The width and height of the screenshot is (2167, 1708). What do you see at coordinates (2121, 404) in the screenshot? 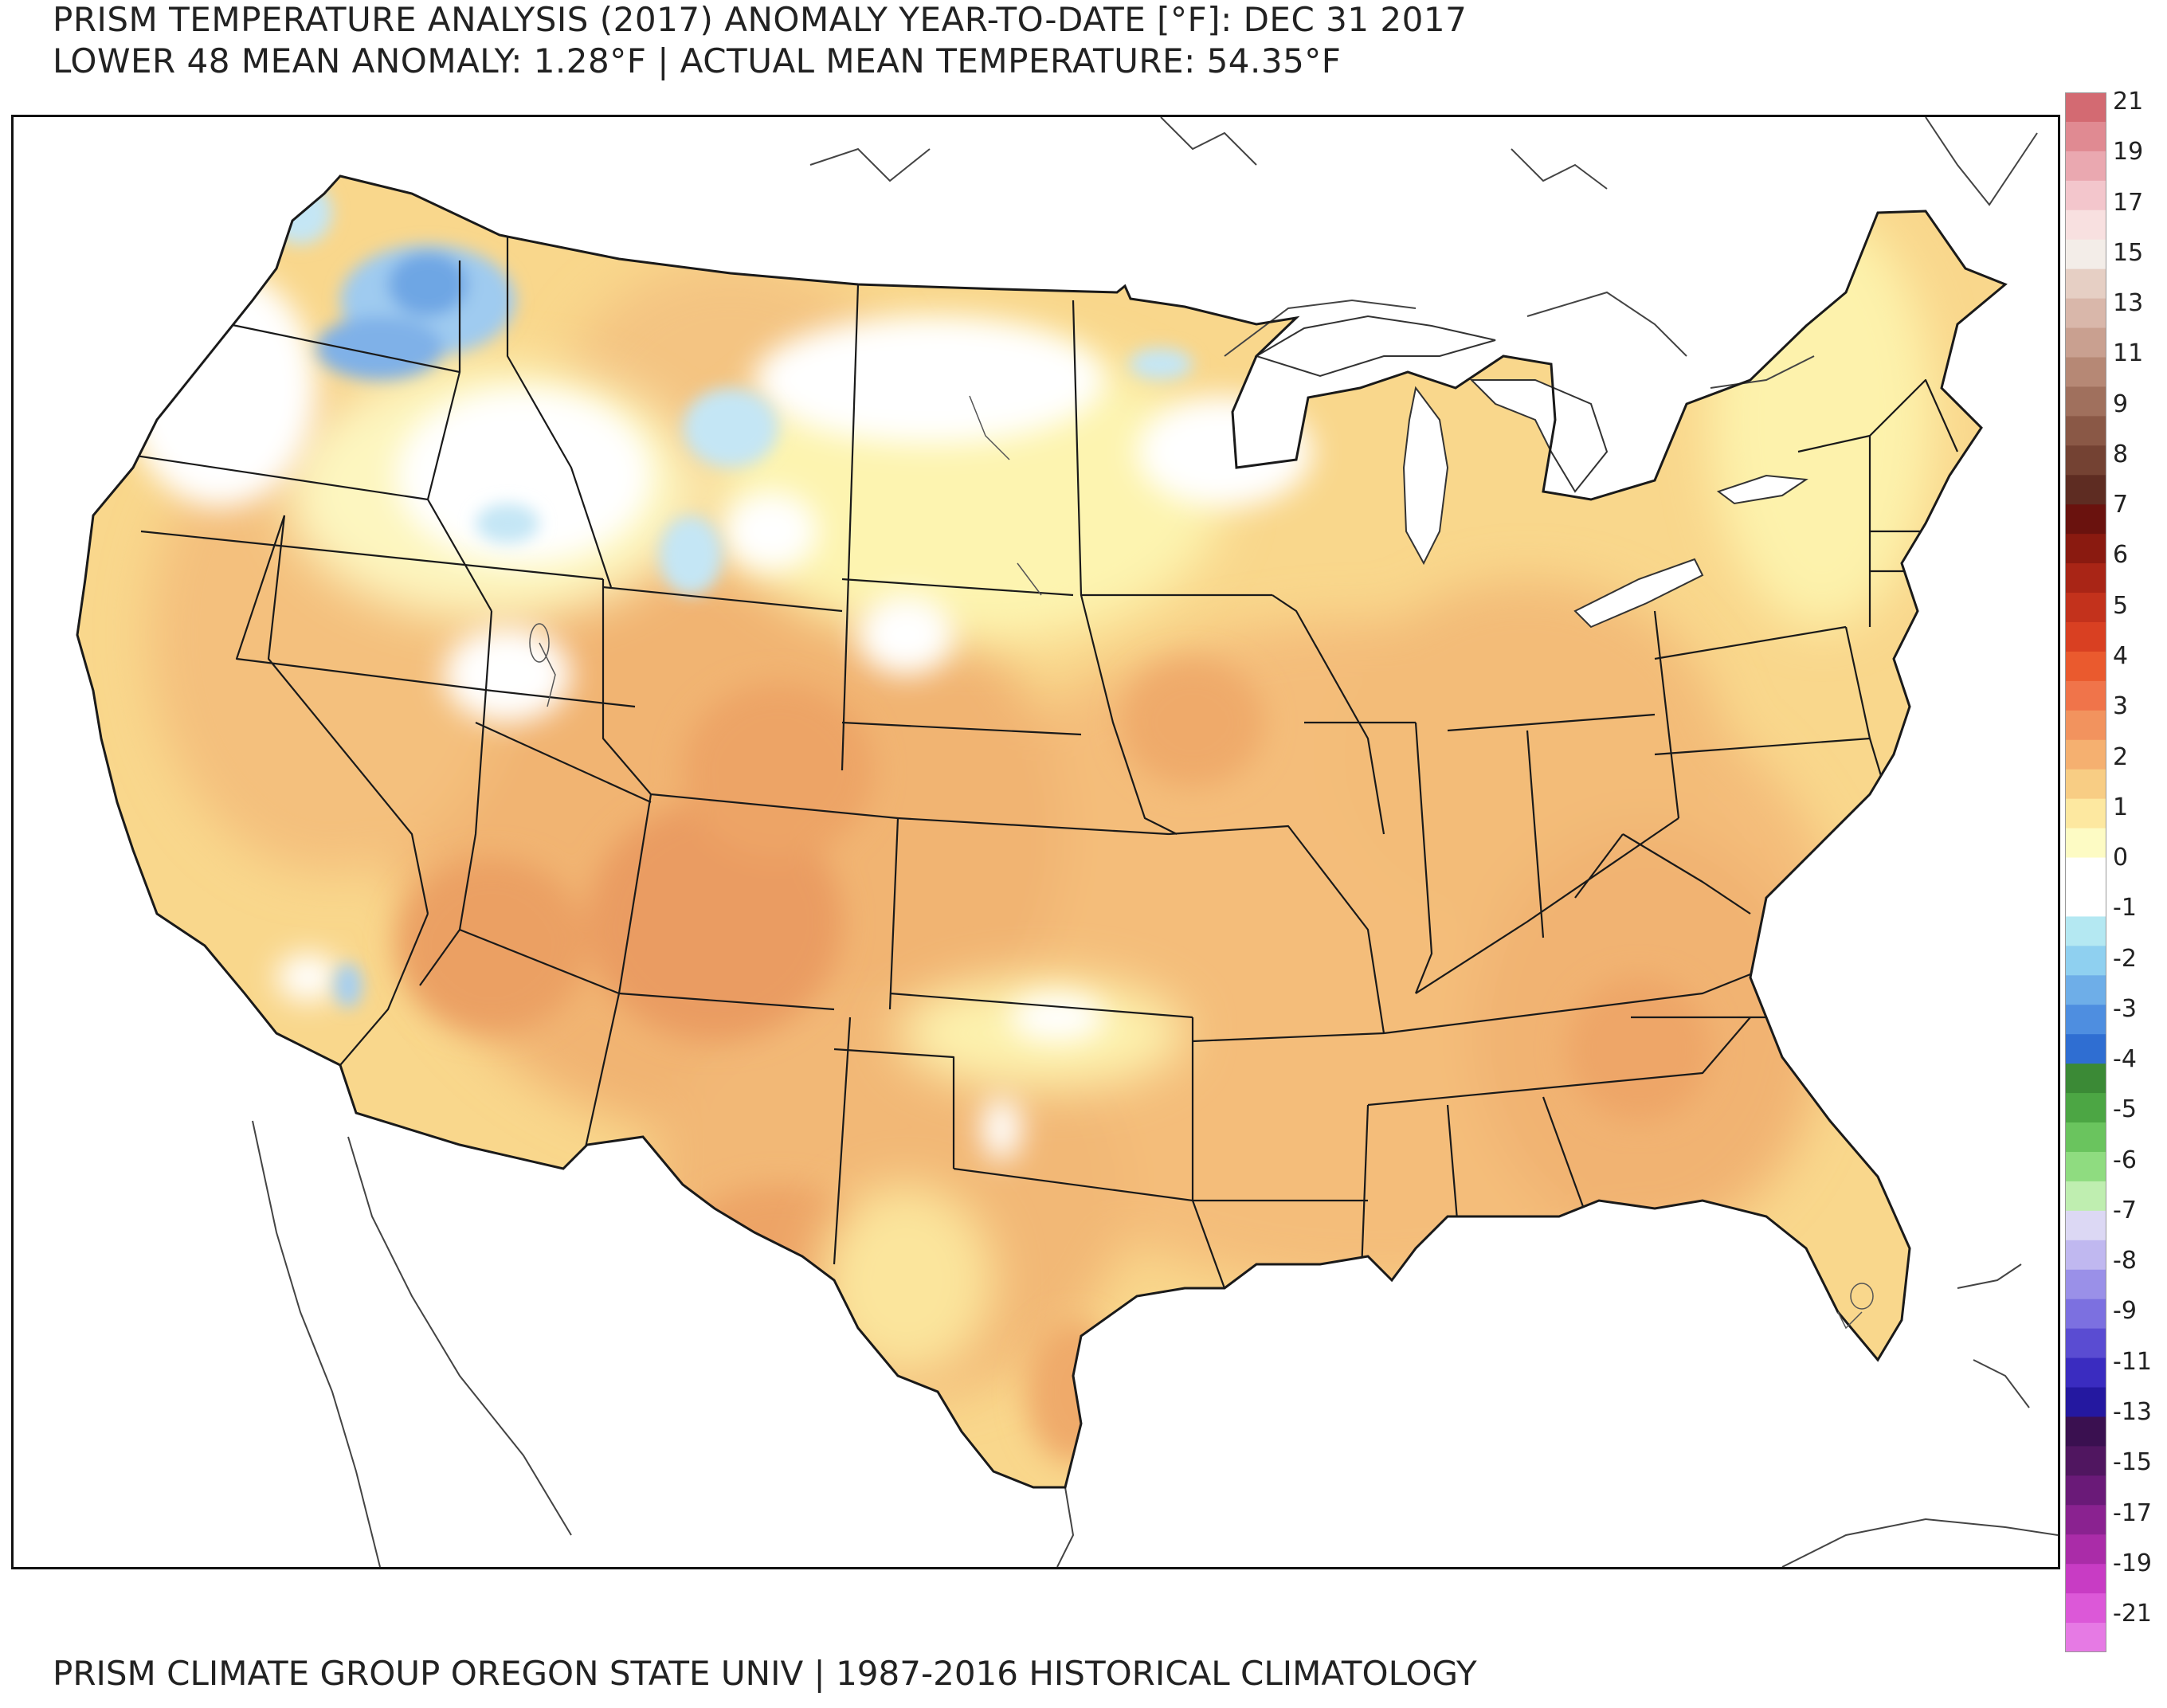
I see `colorbar-tick-label: 9` at bounding box center [2121, 404].